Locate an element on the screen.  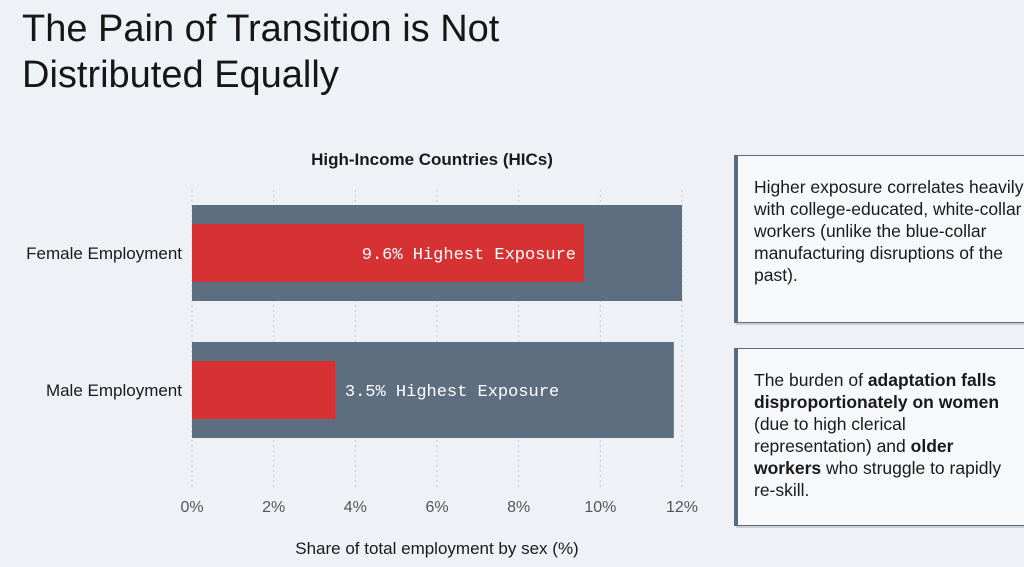
x-tick-labels: 0% 2% 4% 6% 8% 10% 12% is located at coordinates (439, 507).